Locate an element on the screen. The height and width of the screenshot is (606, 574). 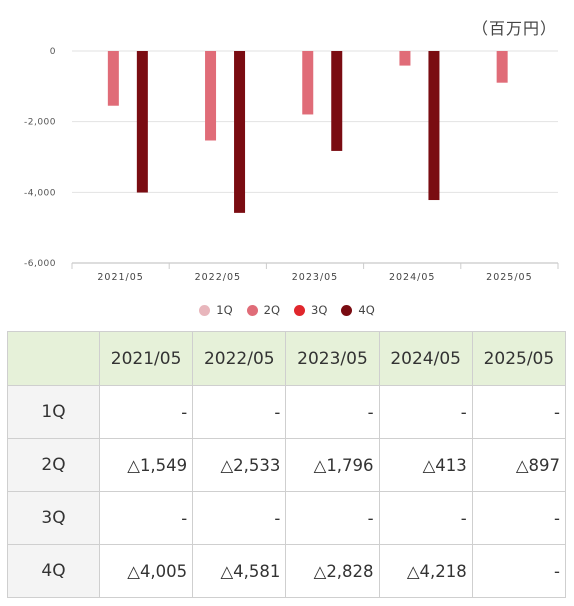
table-cell: △2,533 is located at coordinates (239, 465).